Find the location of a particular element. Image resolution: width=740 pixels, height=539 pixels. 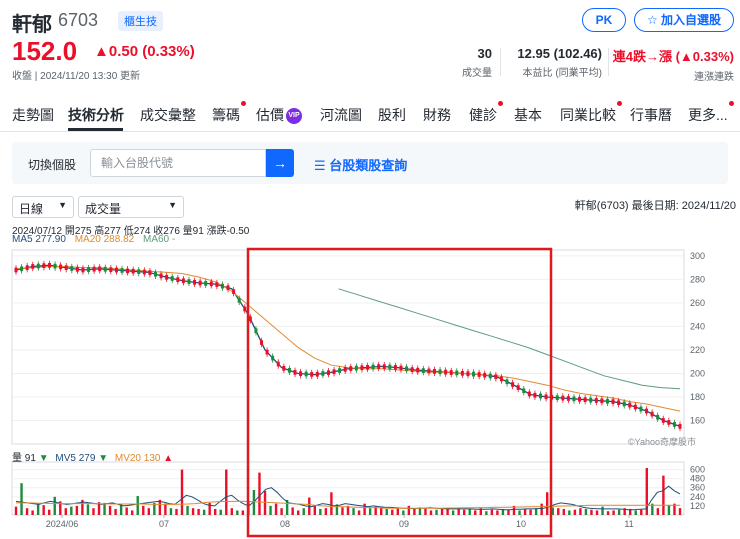

tab-river: 河流圖 is located at coordinates (341, 115).